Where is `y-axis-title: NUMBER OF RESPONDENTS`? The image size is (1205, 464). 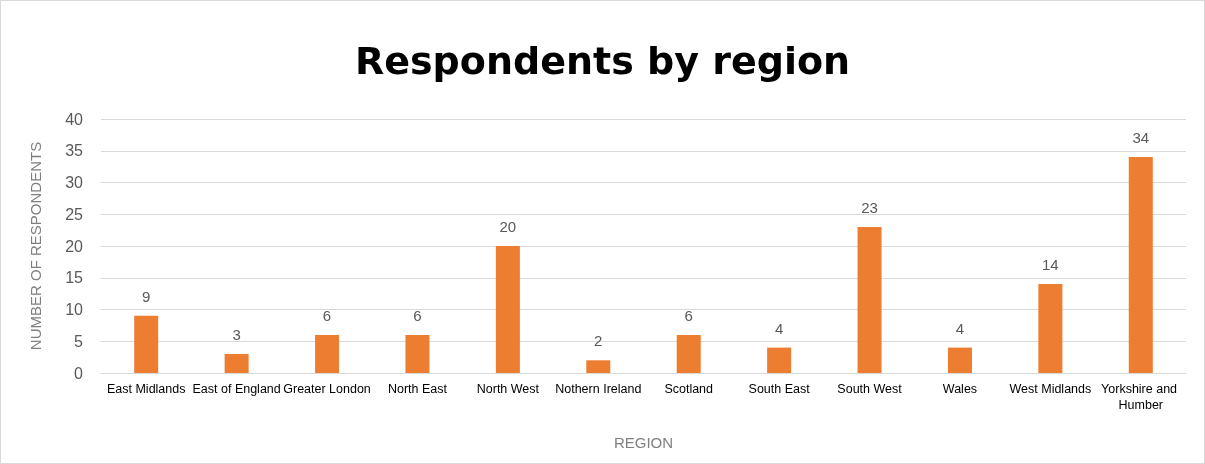 y-axis-title: NUMBER OF RESPONDENTS is located at coordinates (35, 246).